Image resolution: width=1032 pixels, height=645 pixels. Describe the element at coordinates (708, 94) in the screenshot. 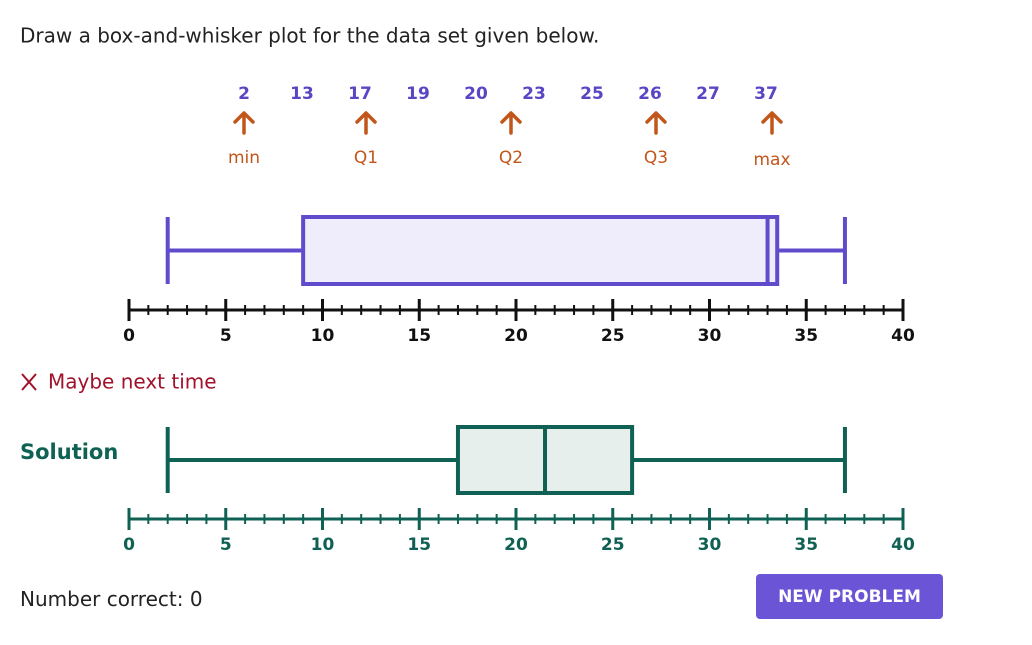

I see `data-value: 27` at that location.